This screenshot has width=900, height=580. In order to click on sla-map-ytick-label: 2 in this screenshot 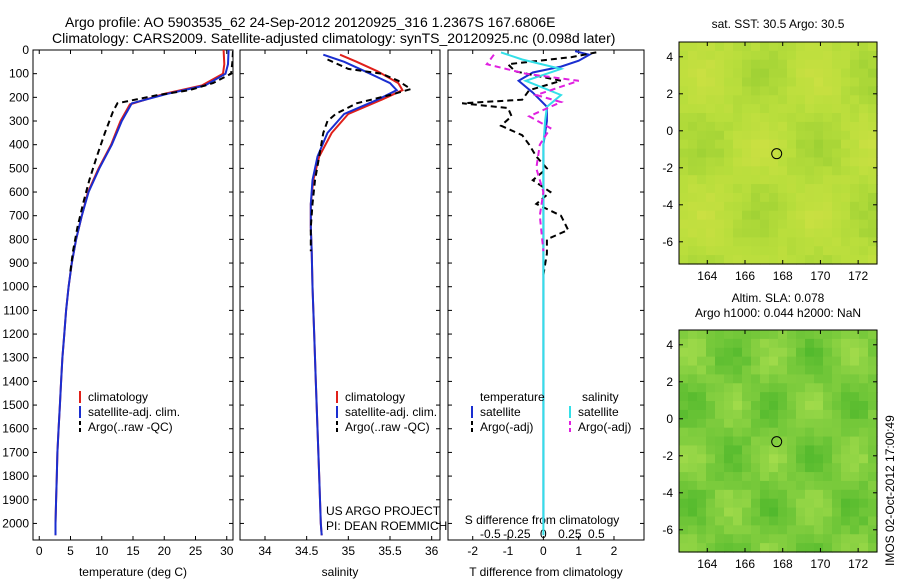, I will do `click(669, 382)`.